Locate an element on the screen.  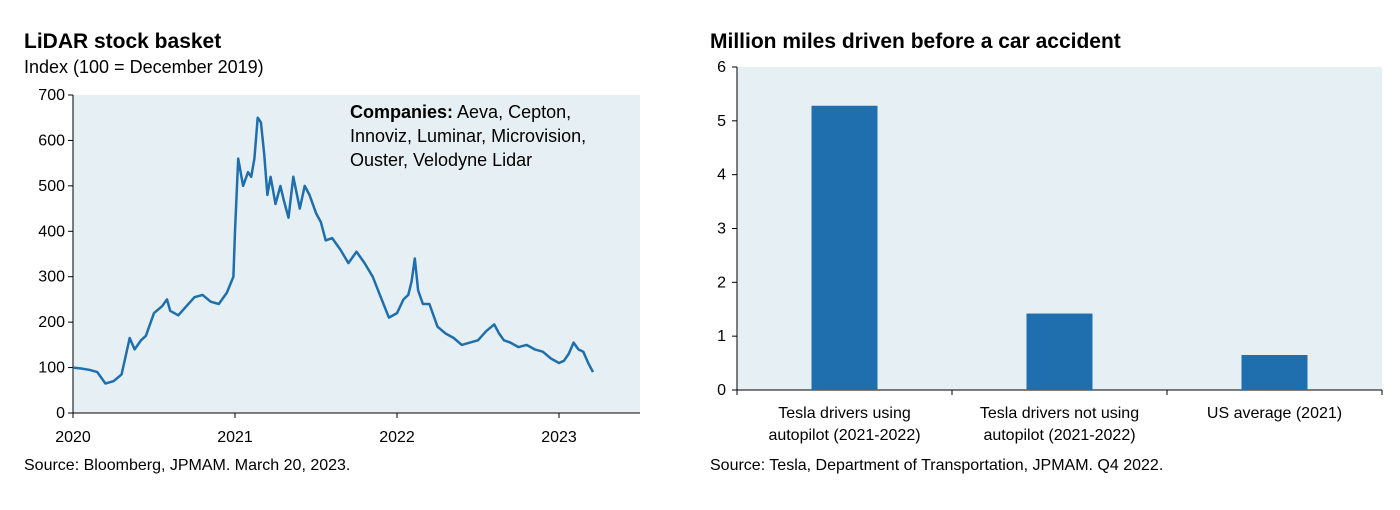
chart-title: LiDAR stock basket is located at coordinates (123, 41).